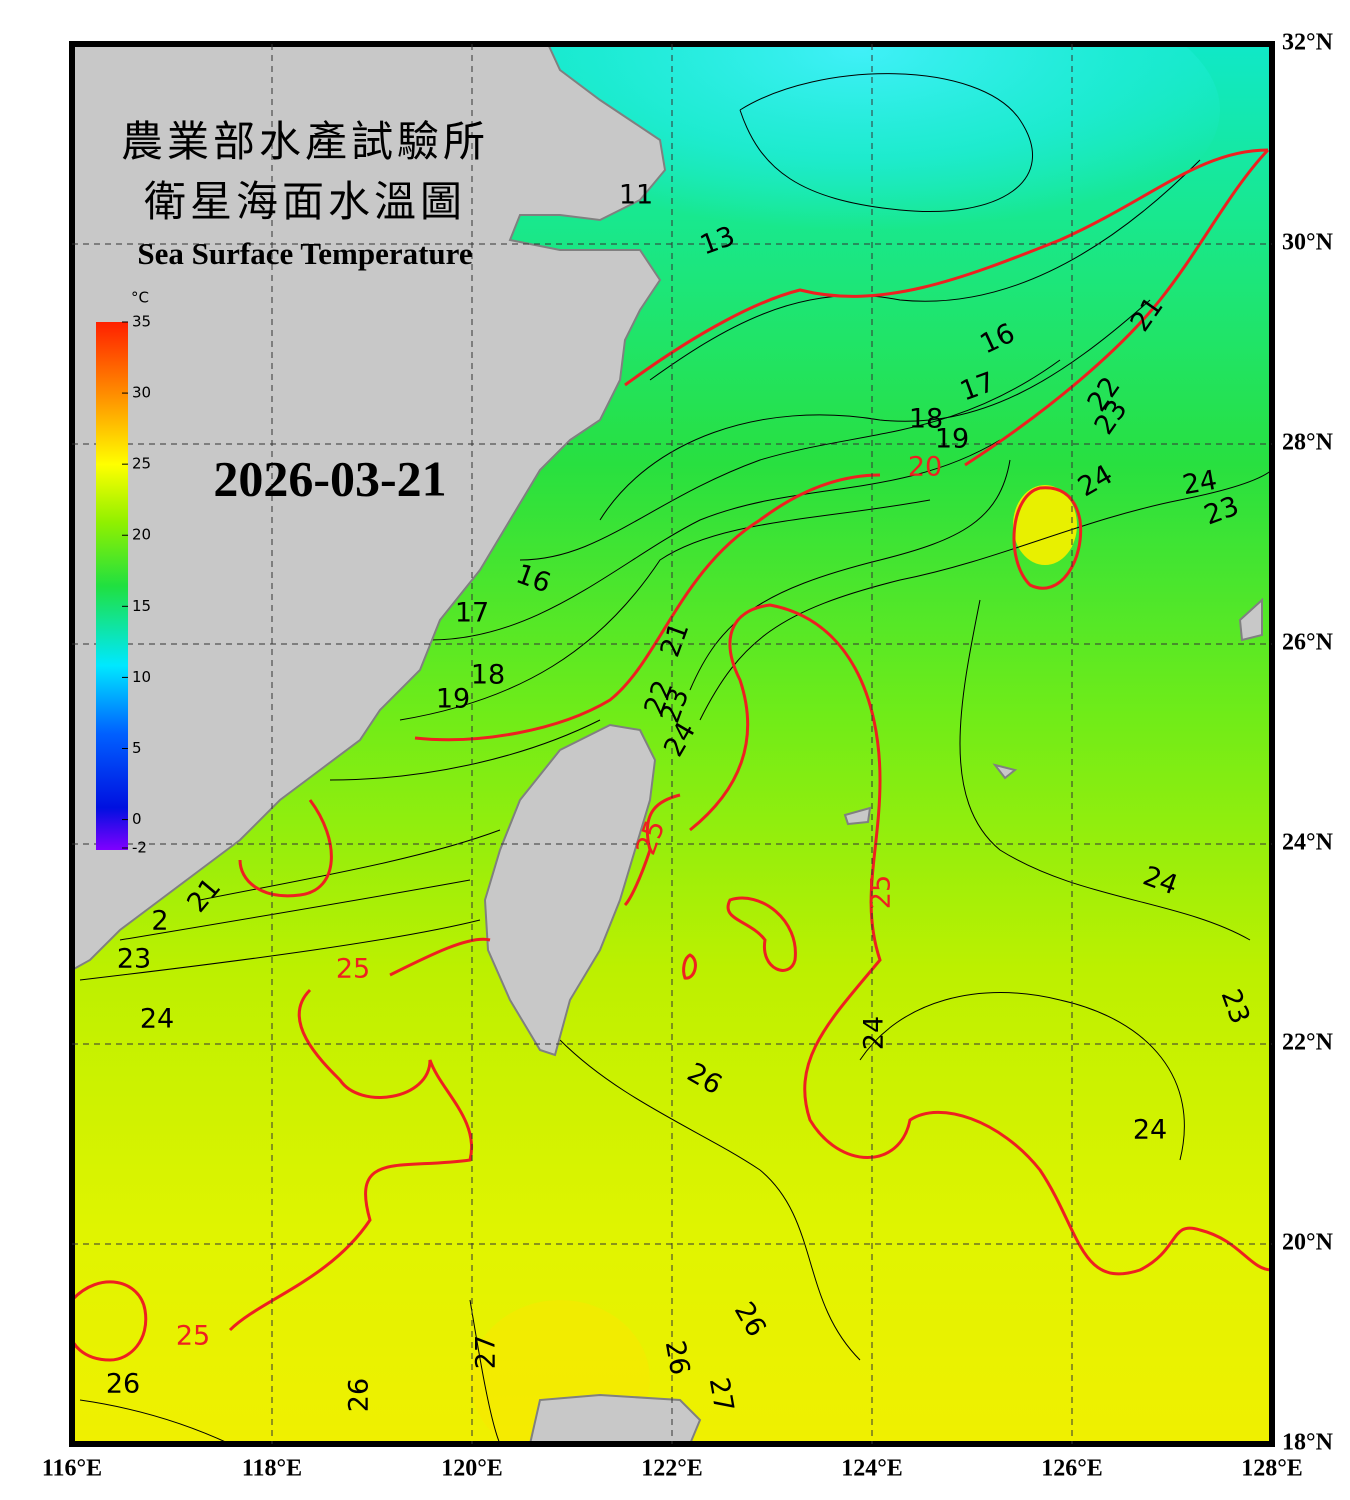 Image resolution: width=1350 pixels, height=1500 pixels. Describe the element at coordinates (329, 478) in the screenshot. I see `date: 2026-03-21` at that location.